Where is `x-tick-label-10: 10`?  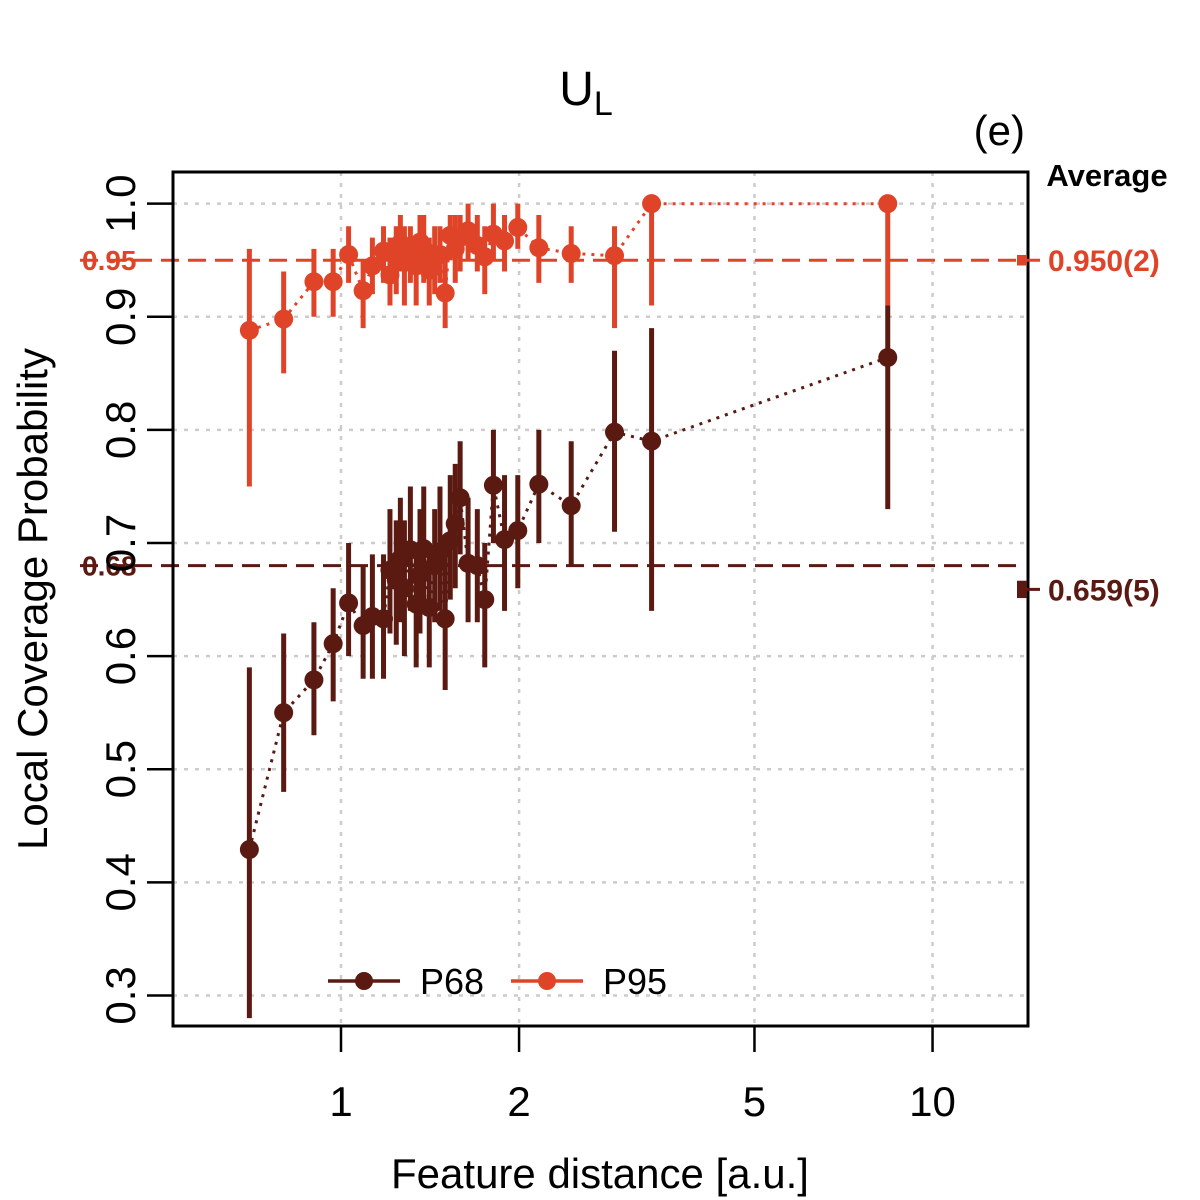
x-tick-label-10: 10 is located at coordinates (932, 1101).